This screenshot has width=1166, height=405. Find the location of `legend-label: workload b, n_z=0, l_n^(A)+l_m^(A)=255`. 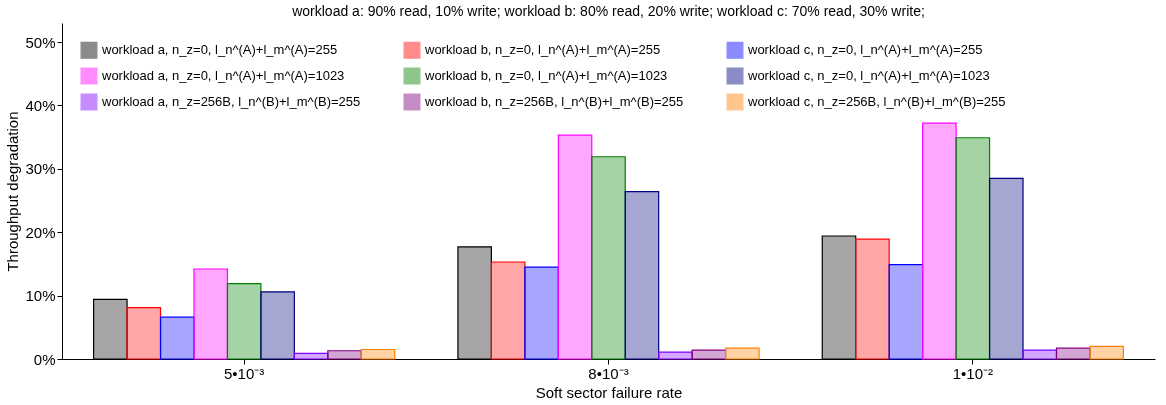

legend-label: workload b, n_z=0, l_n^(A)+l_m^(A)=255 is located at coordinates (542, 50).